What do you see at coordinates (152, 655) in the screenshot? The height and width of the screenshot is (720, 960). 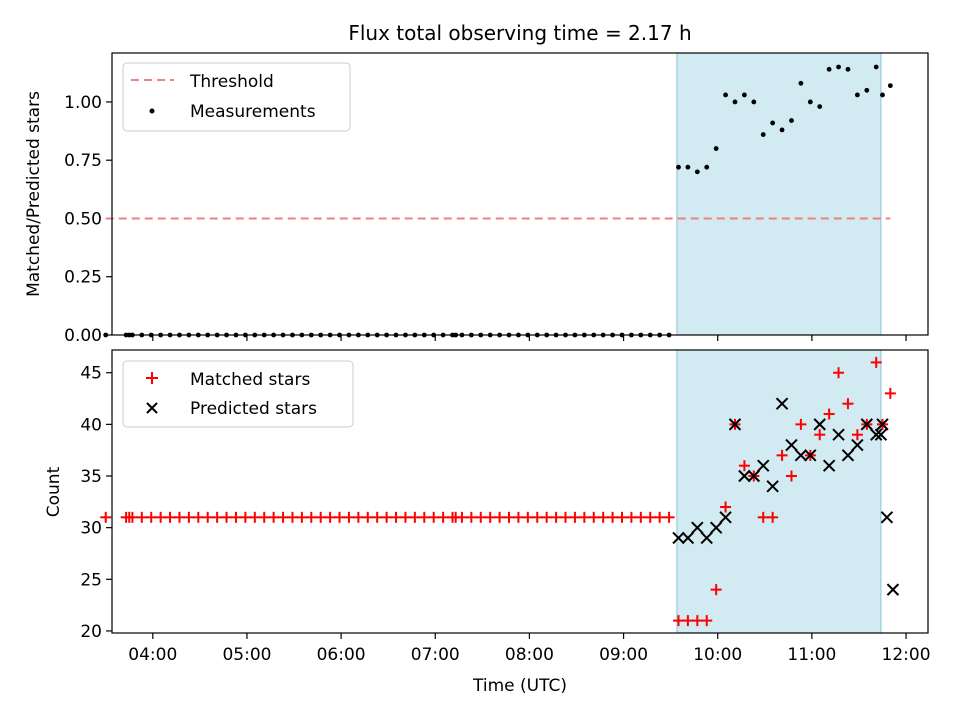 I see `bottom-x-tick-label: 04:00` at bounding box center [152, 655].